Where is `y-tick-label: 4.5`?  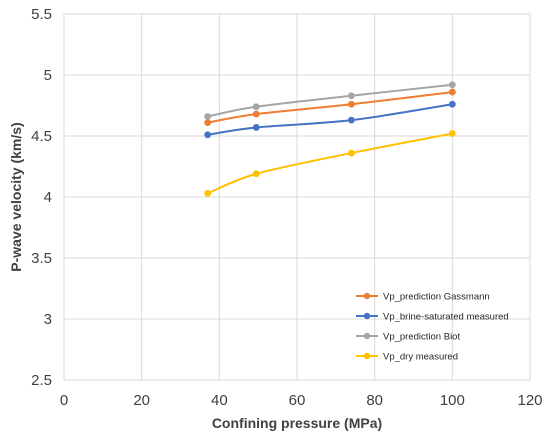 y-tick-label: 4.5 is located at coordinates (41, 136).